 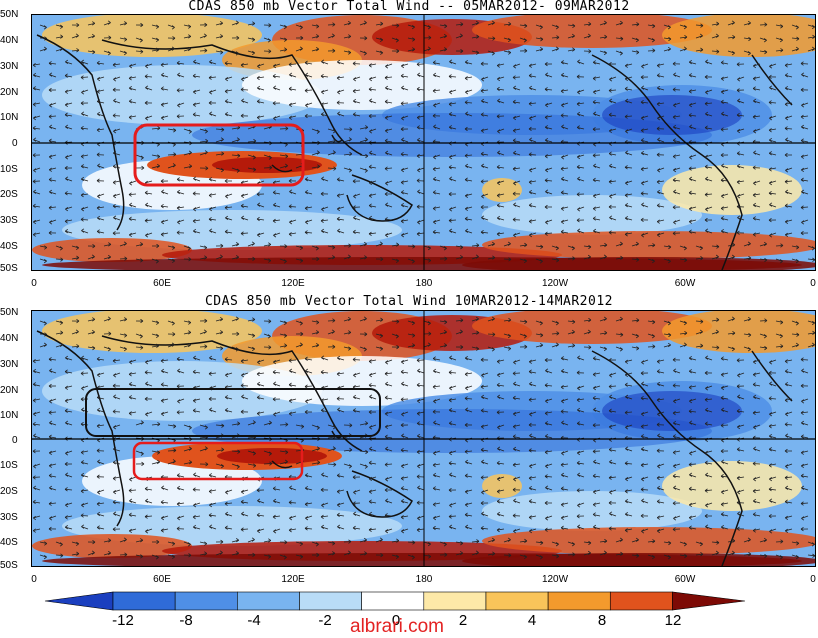 I want to click on colorbar-label: 4, so click(x=532, y=621).